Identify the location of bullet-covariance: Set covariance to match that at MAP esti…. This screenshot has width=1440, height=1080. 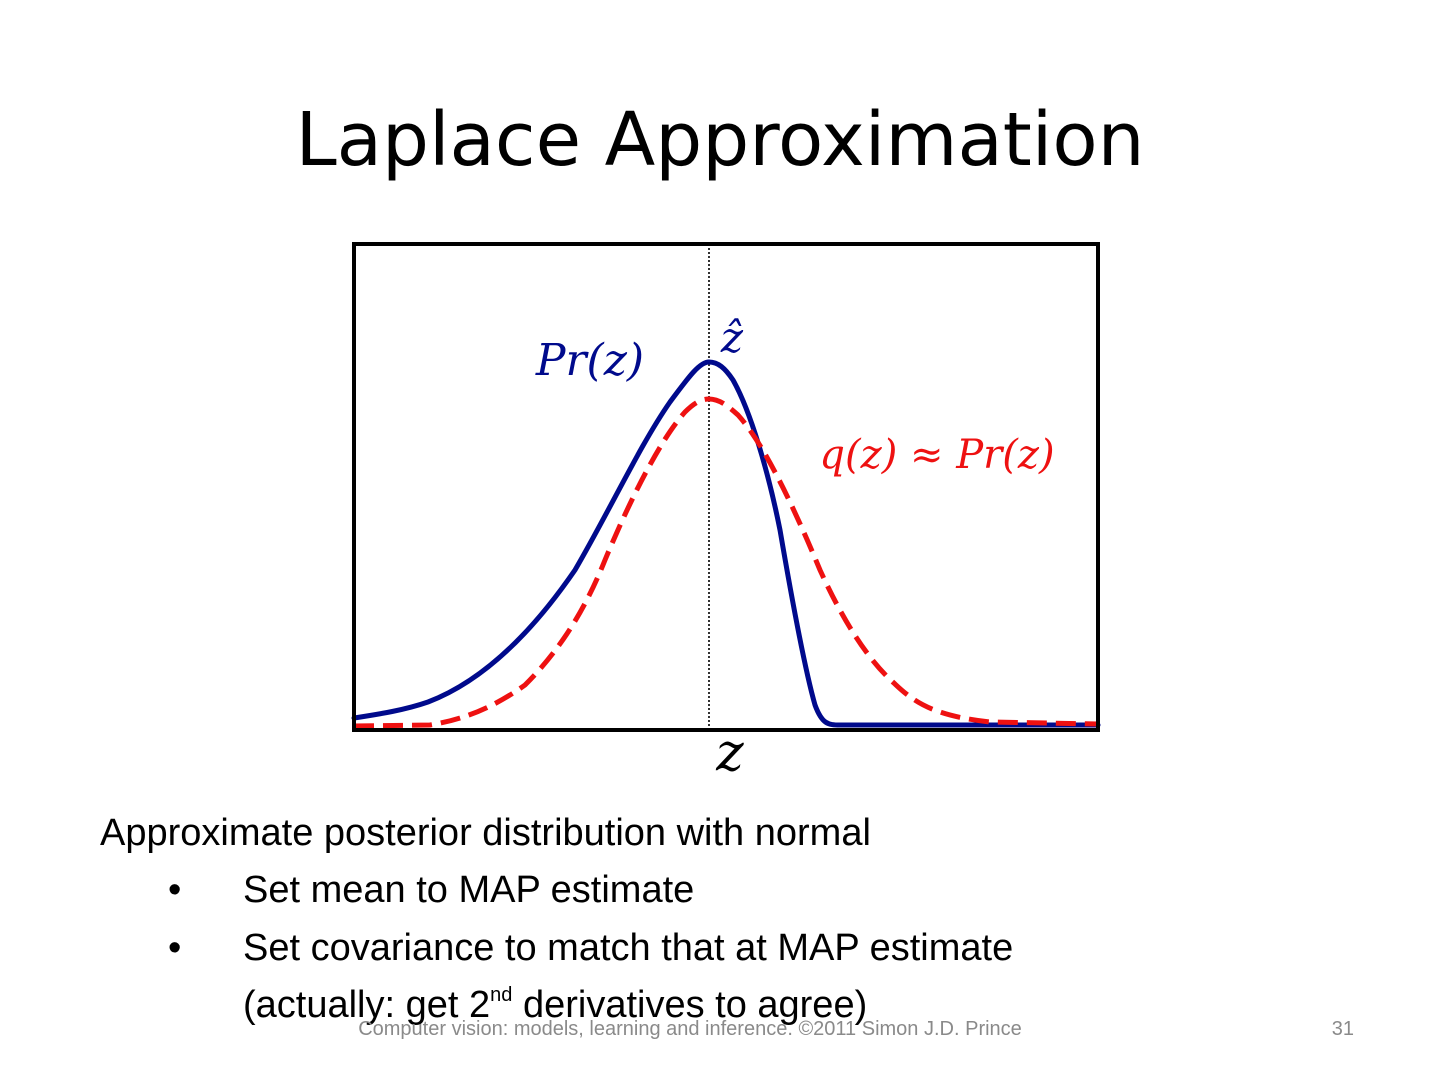
(628, 948).